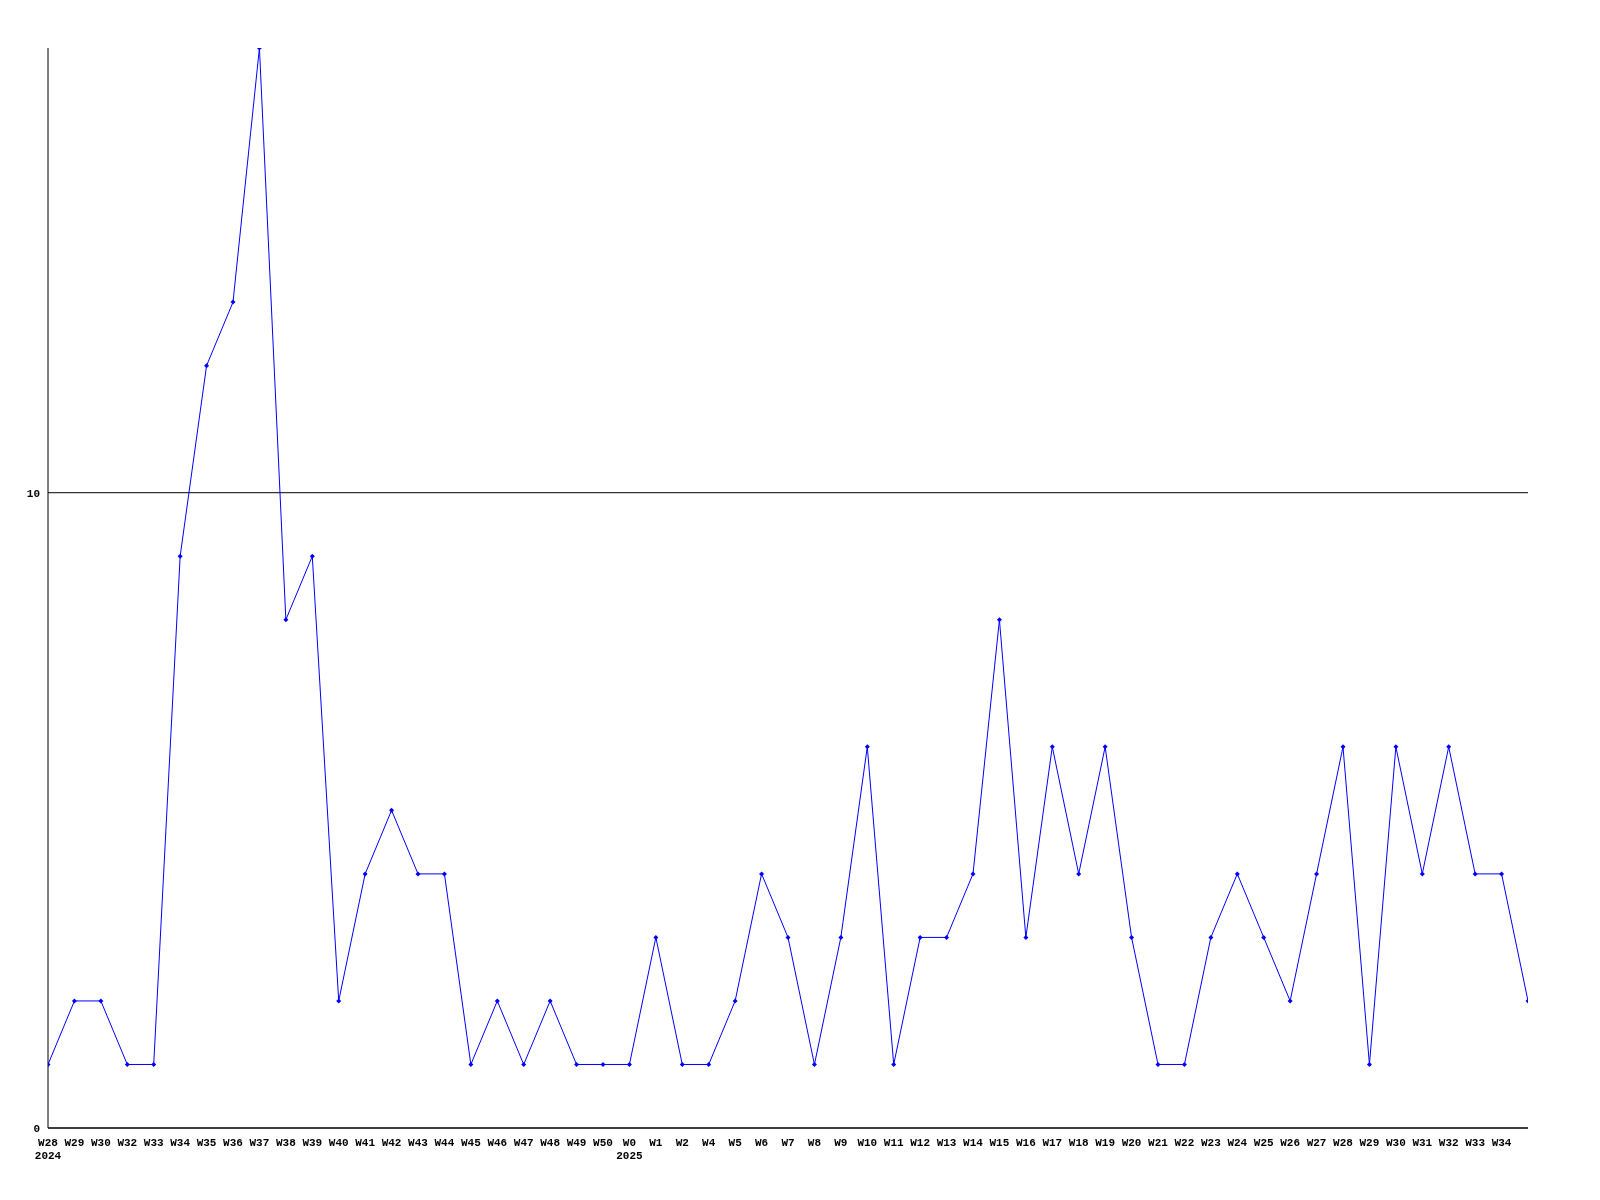  What do you see at coordinates (1316, 1143) in the screenshot?
I see `x-tick-label: W27` at bounding box center [1316, 1143].